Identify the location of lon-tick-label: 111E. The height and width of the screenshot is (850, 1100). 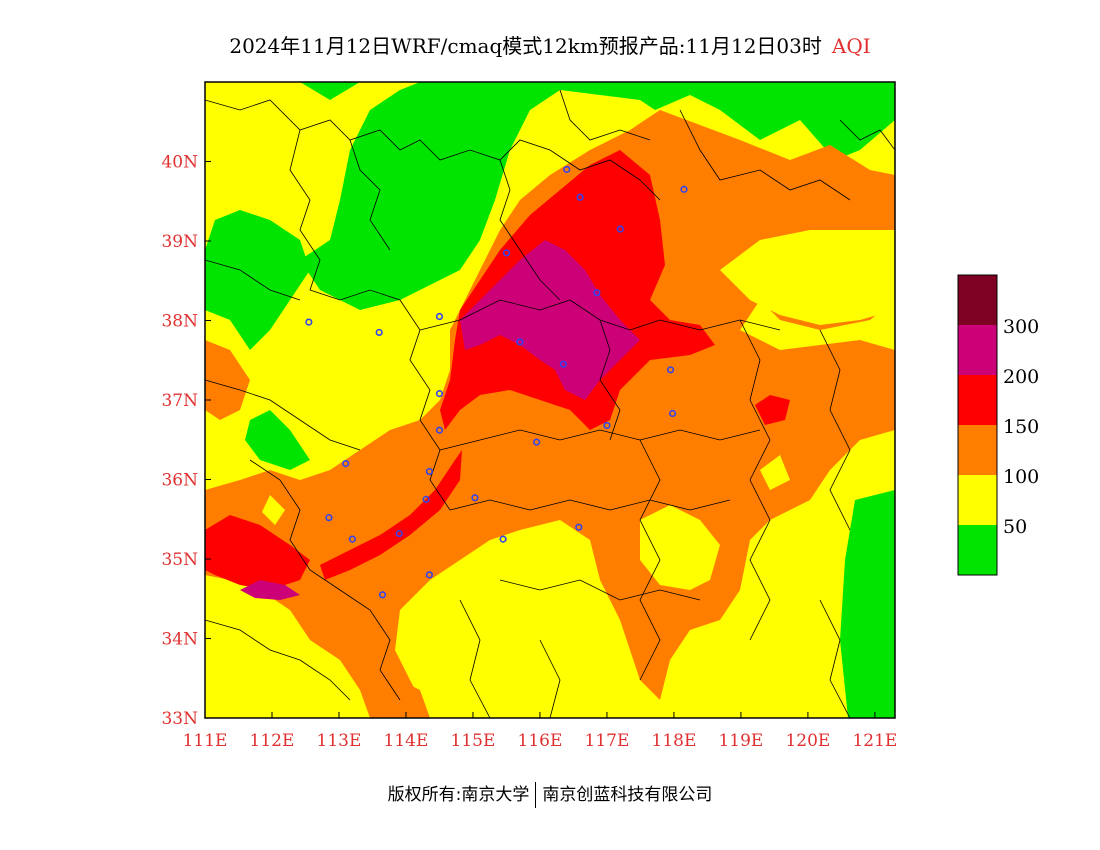
(205, 741).